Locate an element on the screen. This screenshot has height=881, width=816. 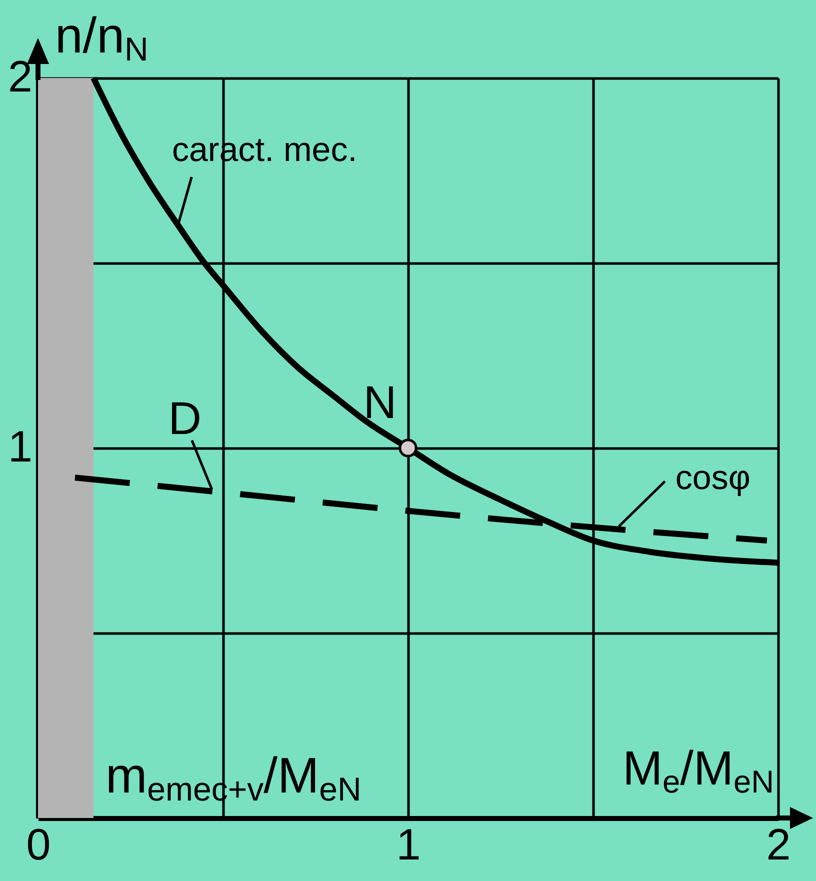
series-label: cosφ is located at coordinates (712, 478).